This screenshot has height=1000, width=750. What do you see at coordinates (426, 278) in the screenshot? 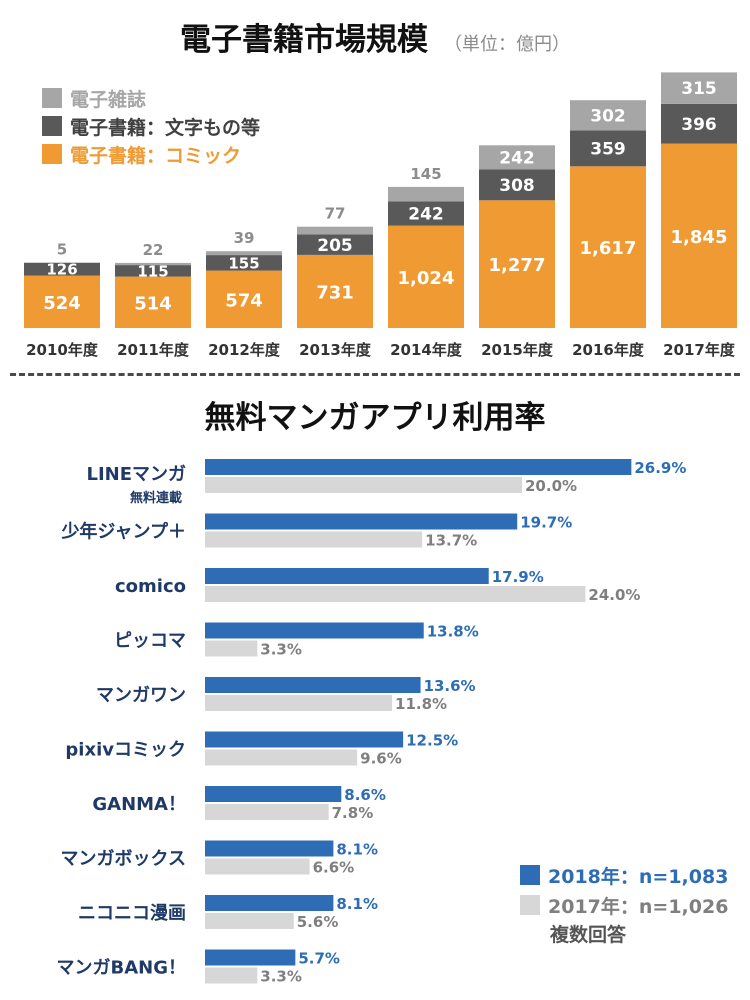
I see `label-comic-4: 1,024` at bounding box center [426, 278].